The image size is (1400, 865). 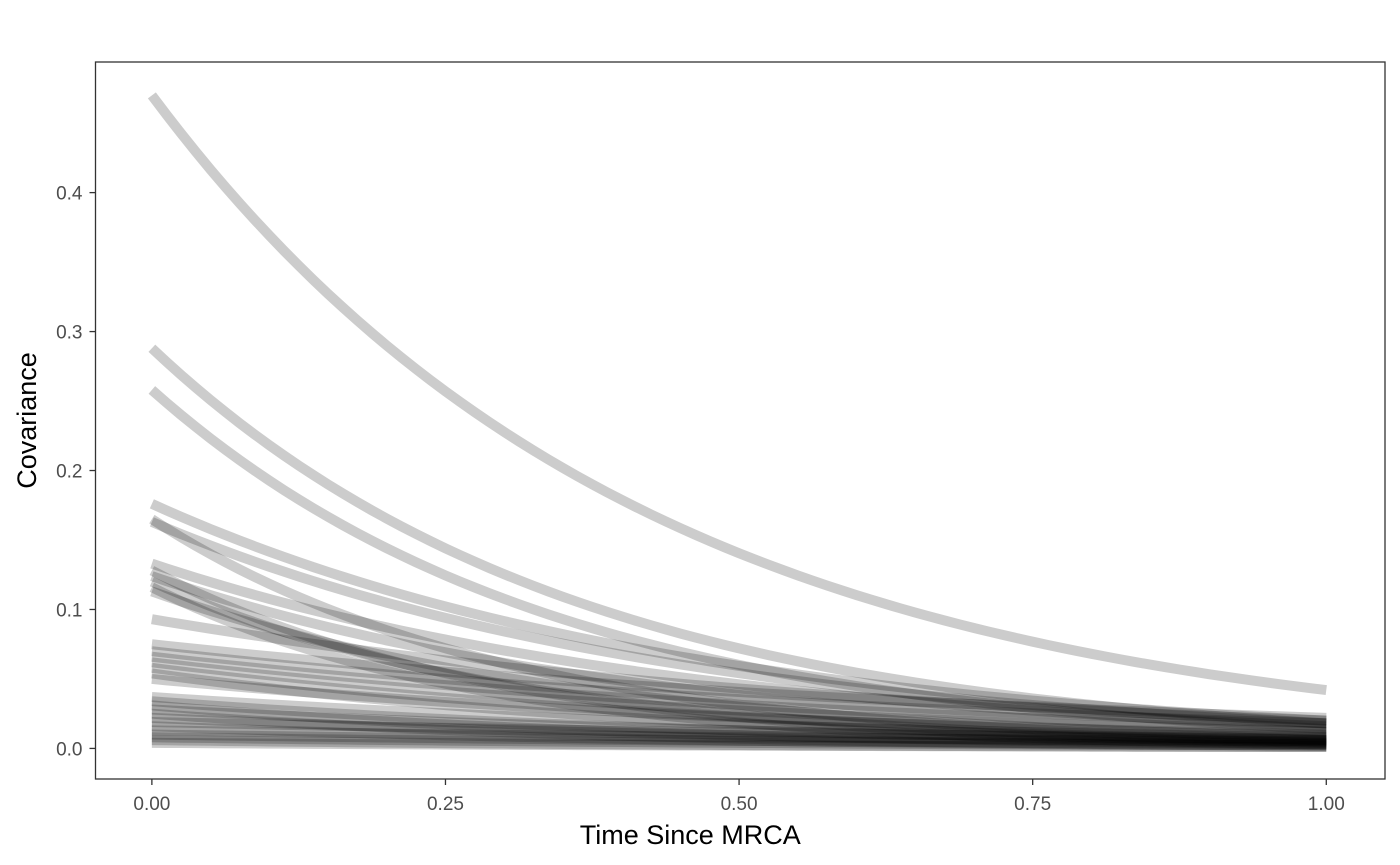 What do you see at coordinates (445, 804) in the screenshot?
I see `x-tick-label: 0.25` at bounding box center [445, 804].